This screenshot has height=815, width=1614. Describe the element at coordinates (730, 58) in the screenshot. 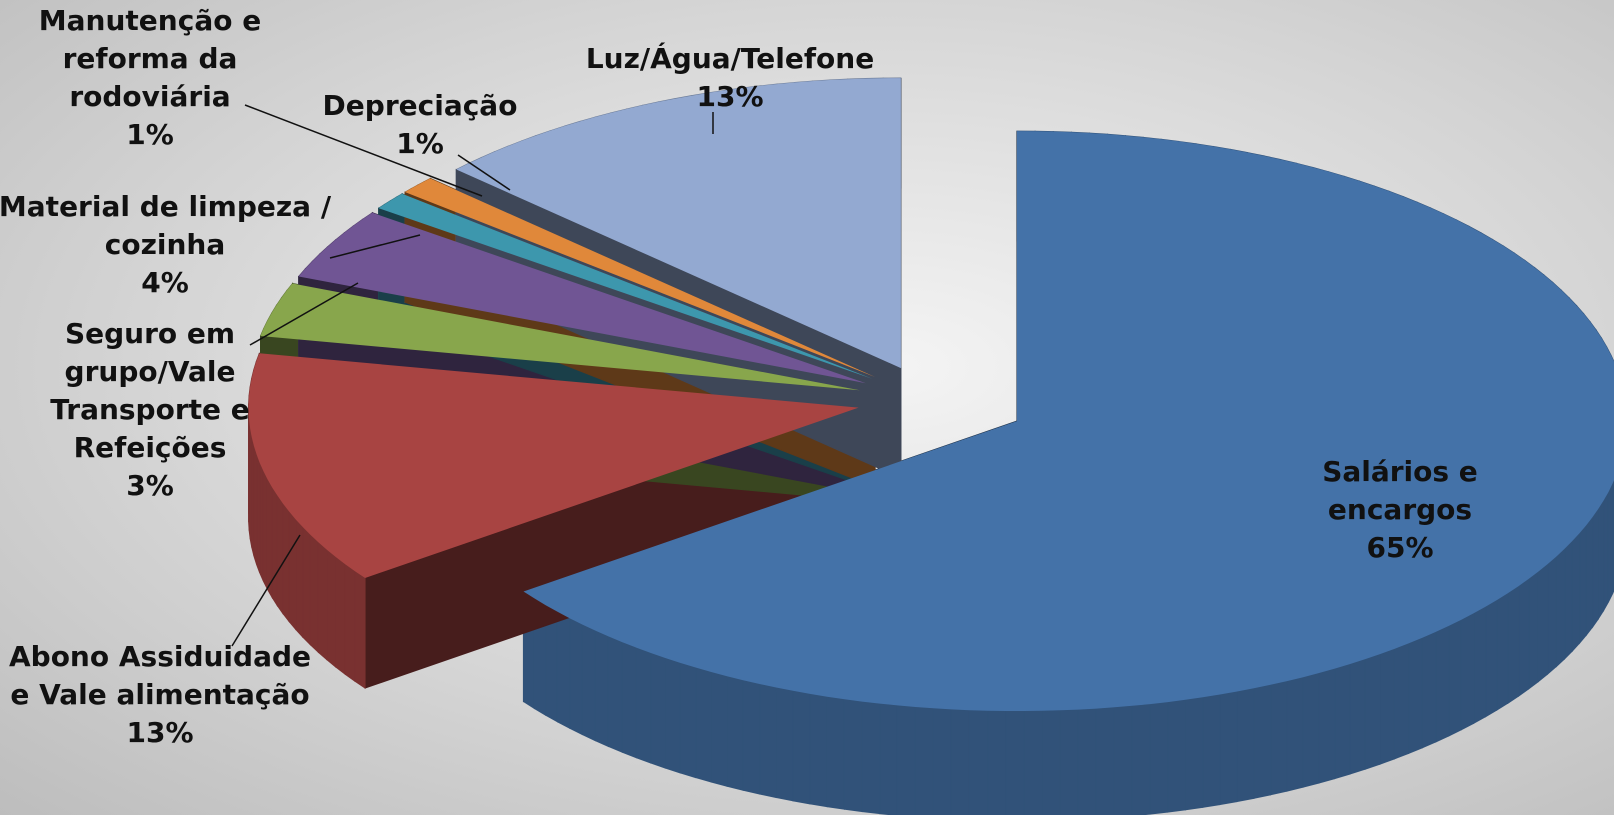

I see `category-name: Luz/Água/Telefone` at that location.